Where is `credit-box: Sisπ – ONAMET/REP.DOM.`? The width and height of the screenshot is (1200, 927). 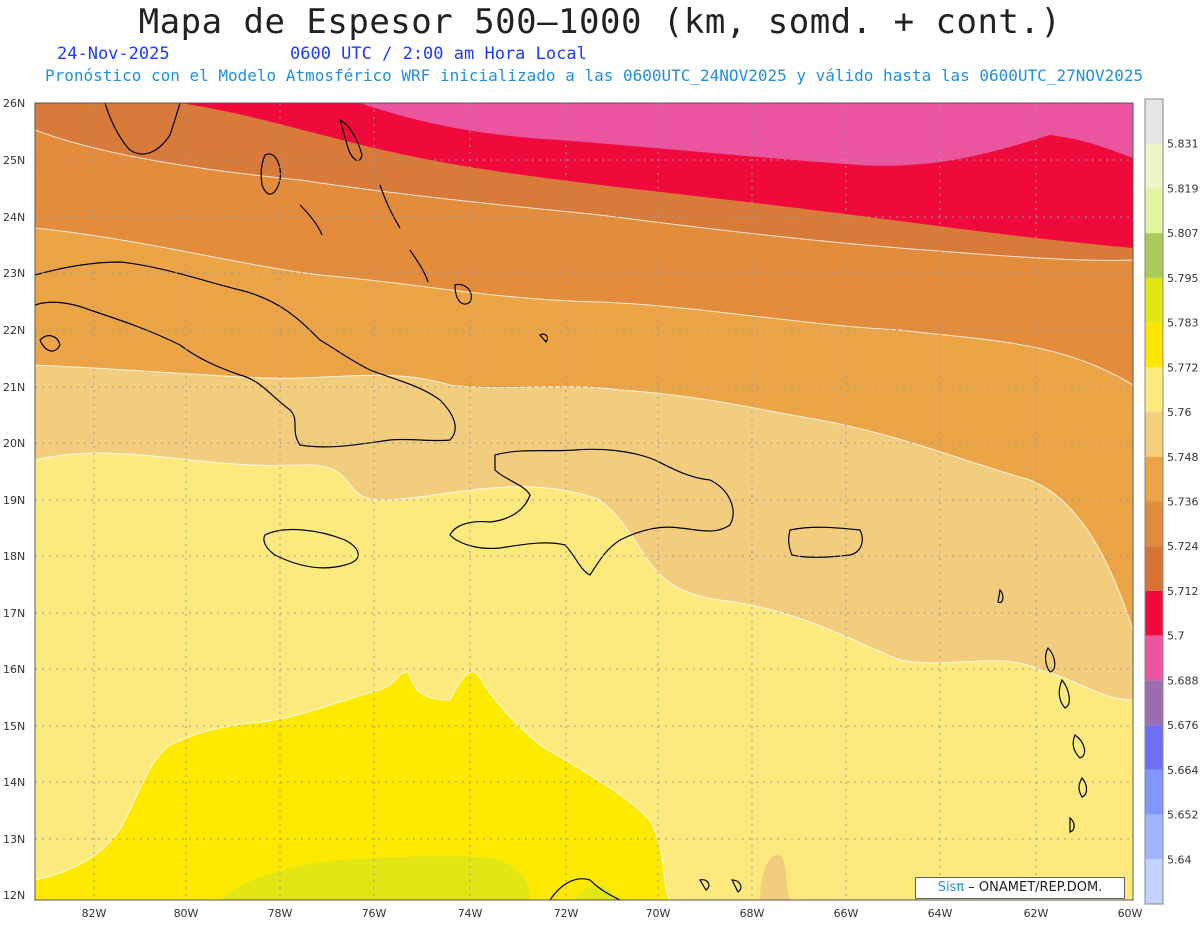
credit-box: Sisπ – ONAMET/REP.DOM. is located at coordinates (1020, 888).